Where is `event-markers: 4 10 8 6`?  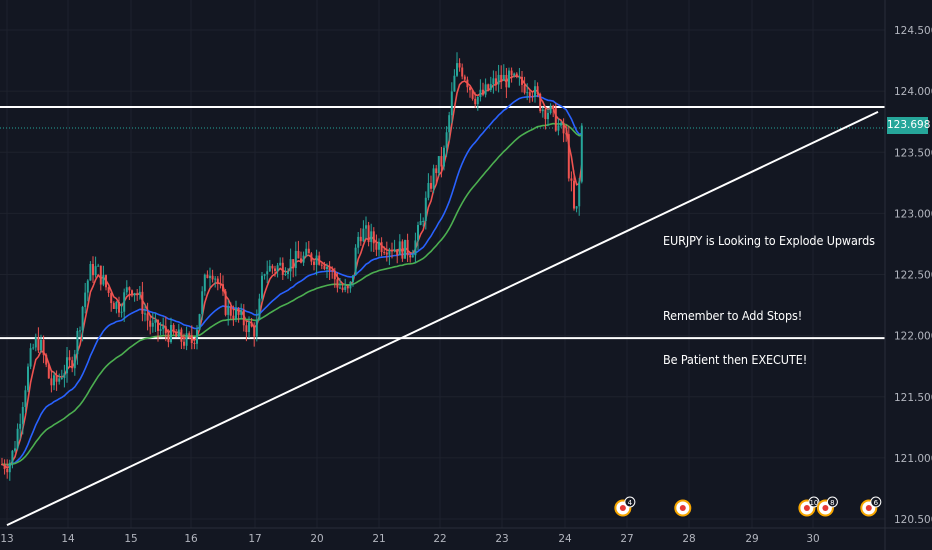 event-markers: 4 10 8 6 is located at coordinates (748, 506).